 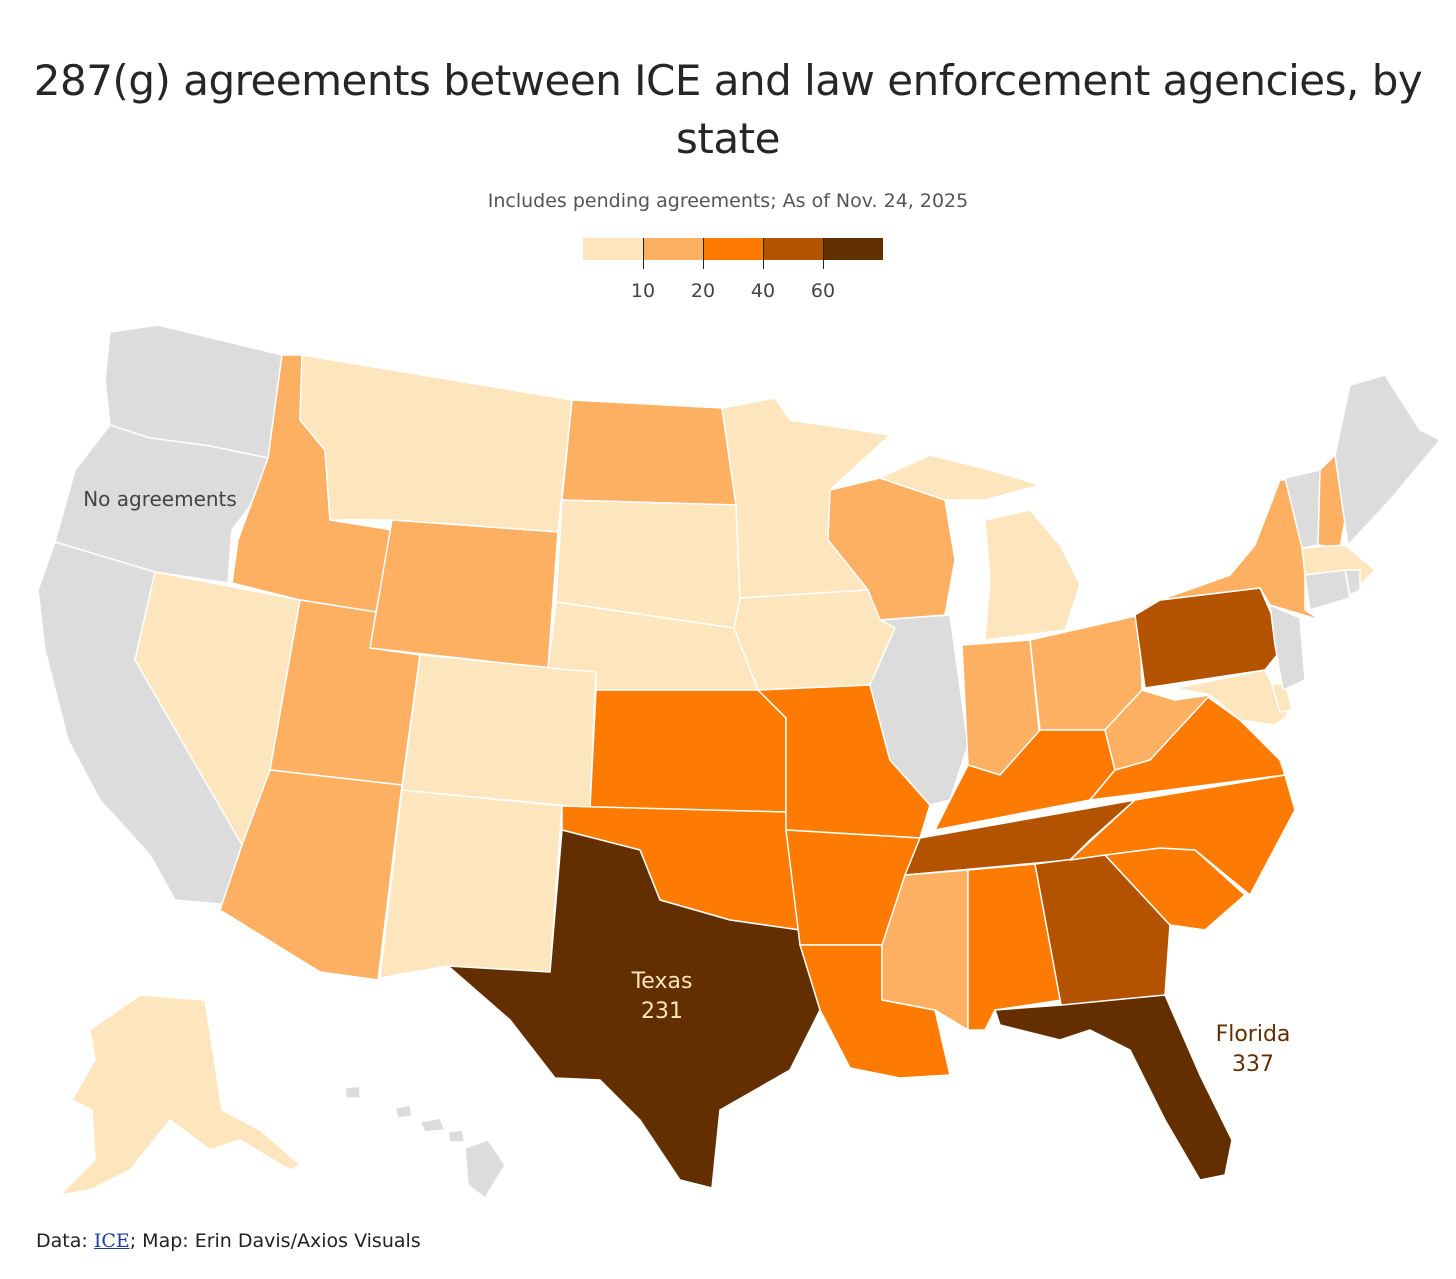 I want to click on legend-tick-label: 40, so click(x=763, y=291).